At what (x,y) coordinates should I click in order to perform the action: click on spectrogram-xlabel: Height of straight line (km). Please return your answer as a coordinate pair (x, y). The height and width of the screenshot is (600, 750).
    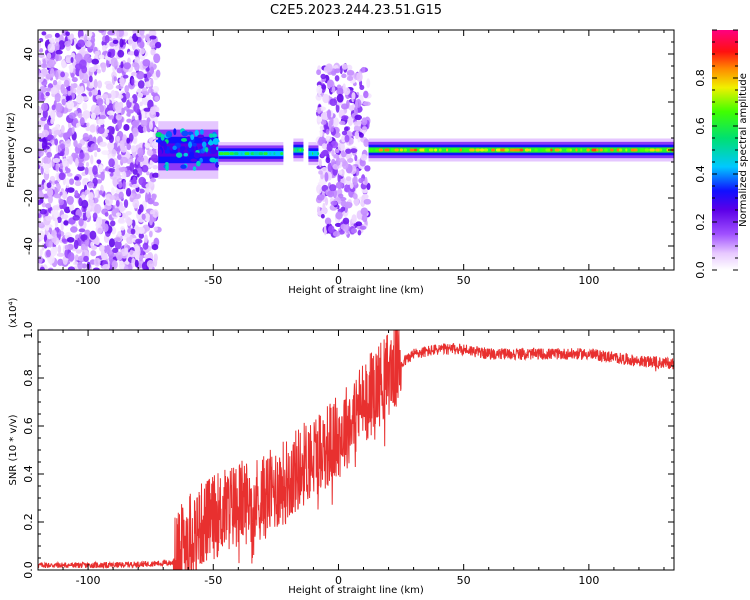
    Looking at the image, I should click on (356, 290).